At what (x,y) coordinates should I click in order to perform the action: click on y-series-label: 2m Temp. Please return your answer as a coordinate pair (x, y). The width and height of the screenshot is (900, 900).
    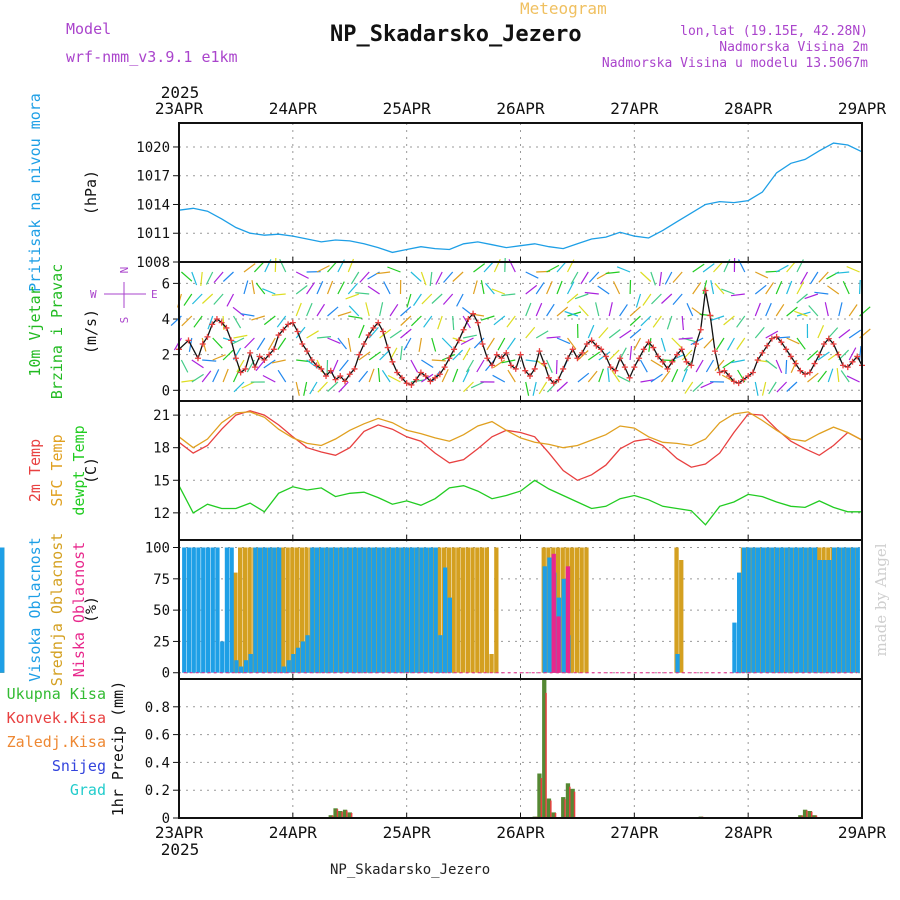
    Looking at the image, I should click on (35, 470).